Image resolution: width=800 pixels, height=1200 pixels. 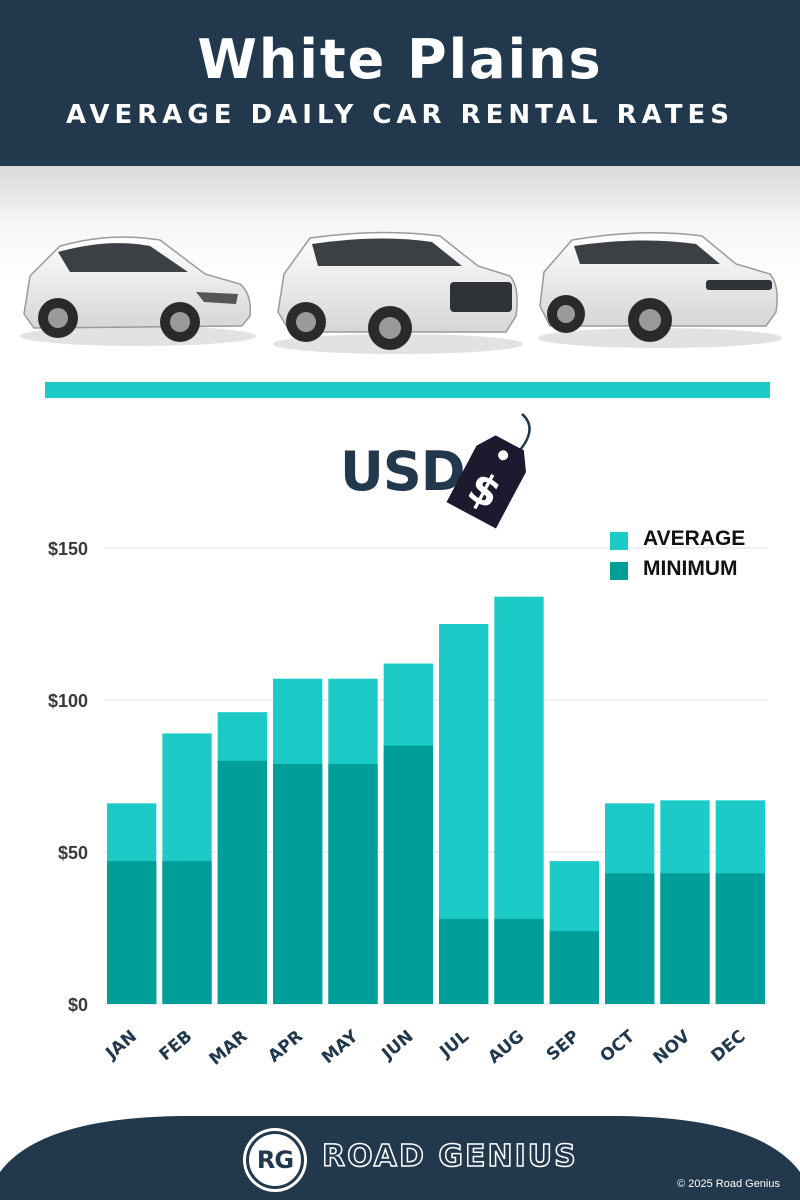 What do you see at coordinates (563, 1046) in the screenshot?
I see `x-tick-label-sep: SEP` at bounding box center [563, 1046].